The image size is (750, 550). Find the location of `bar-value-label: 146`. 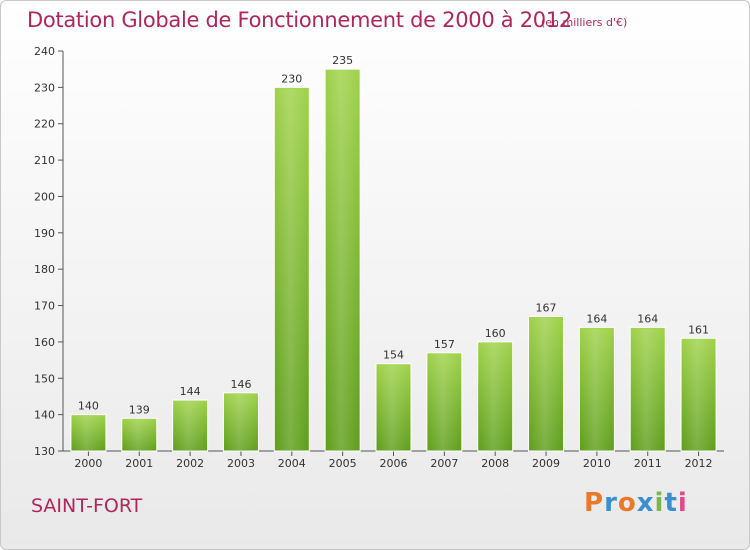

bar-value-label: 146 is located at coordinates (240, 384).